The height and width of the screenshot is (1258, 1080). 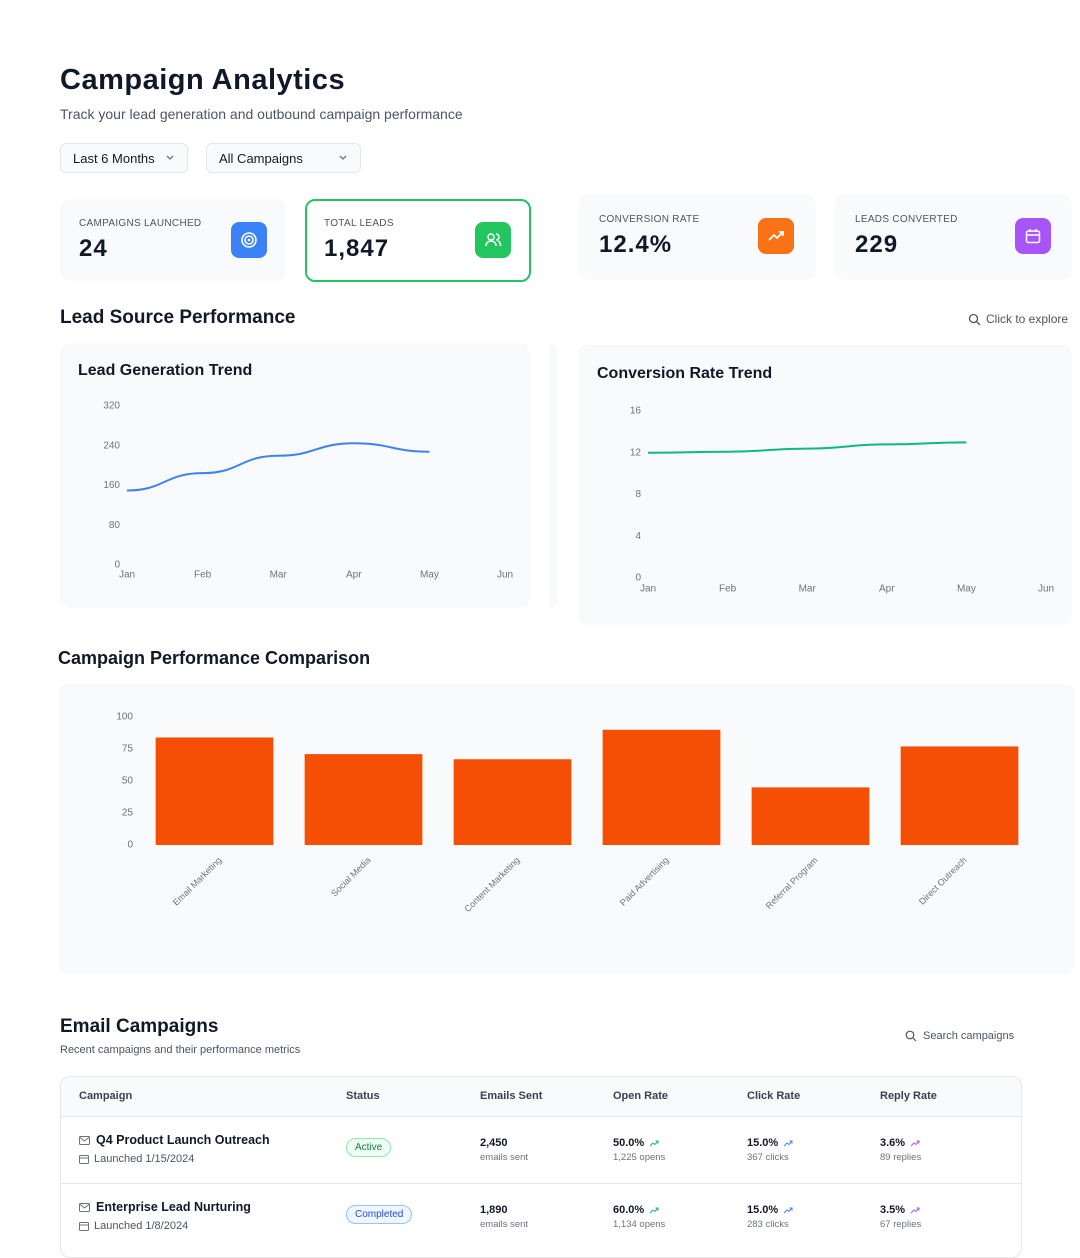 What do you see at coordinates (379, 1214) in the screenshot?
I see `status-badge: Completed` at bounding box center [379, 1214].